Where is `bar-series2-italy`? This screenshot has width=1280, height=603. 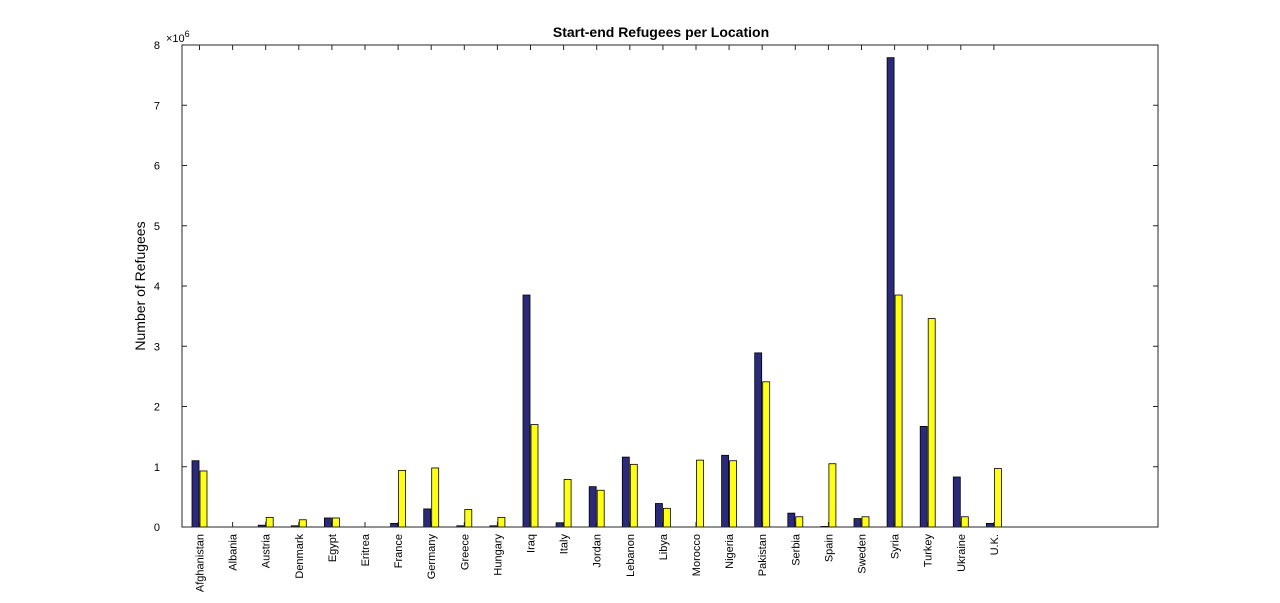 bar-series2-italy is located at coordinates (567, 503).